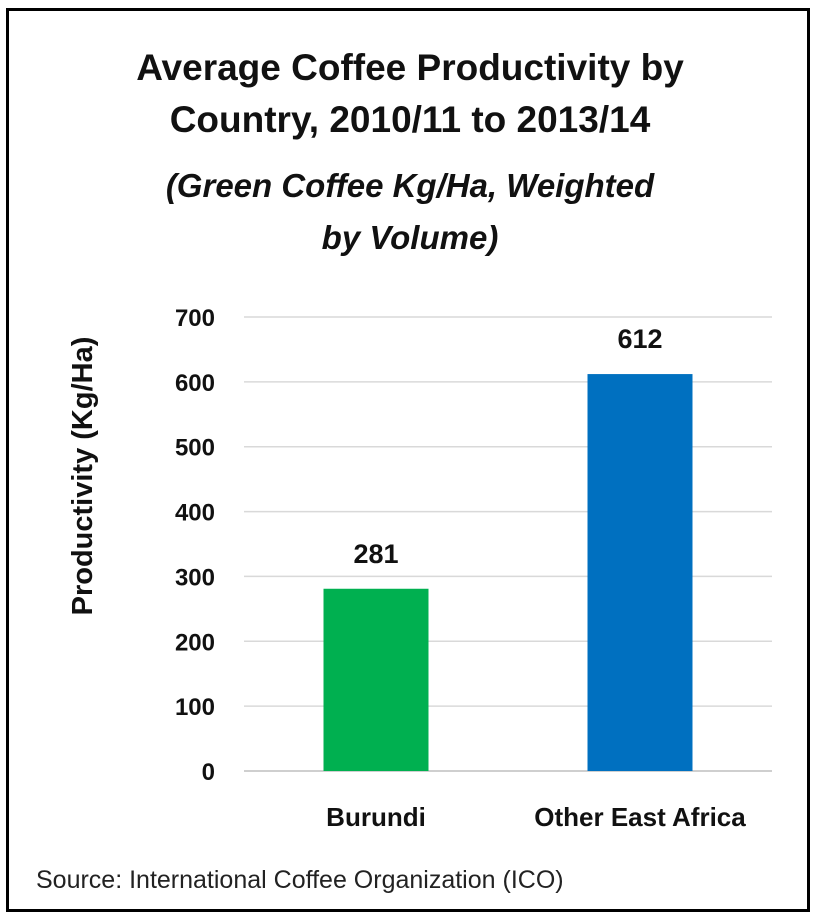  What do you see at coordinates (640, 817) in the screenshot?
I see `x-tick-label: Other East Africa` at bounding box center [640, 817].